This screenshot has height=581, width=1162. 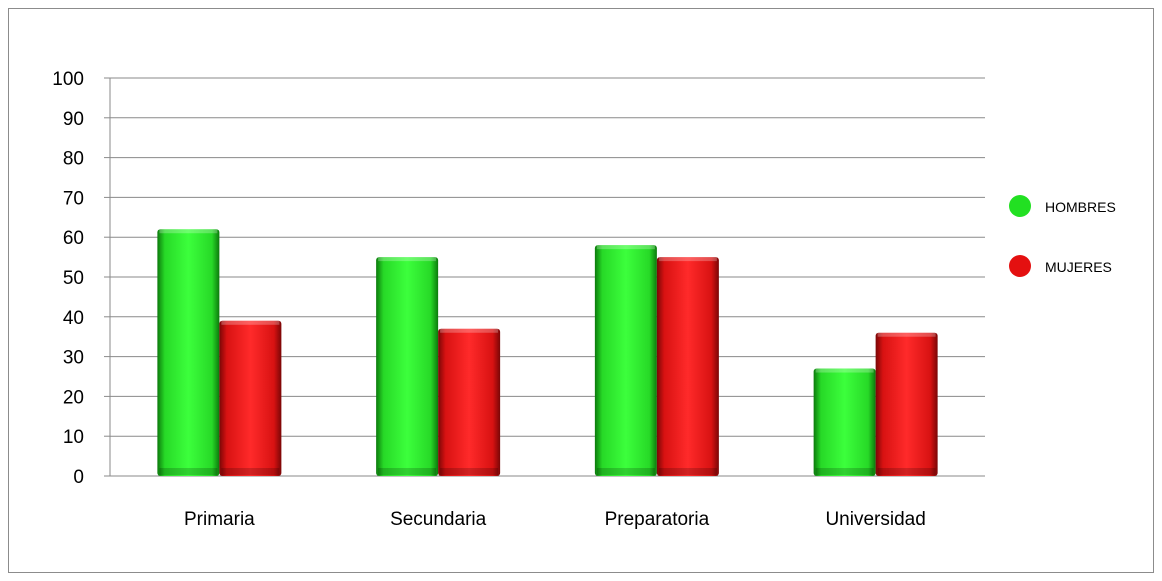 What do you see at coordinates (469, 330) in the screenshot?
I see `bar-cap-mujeres-secundaria` at bounding box center [469, 330].